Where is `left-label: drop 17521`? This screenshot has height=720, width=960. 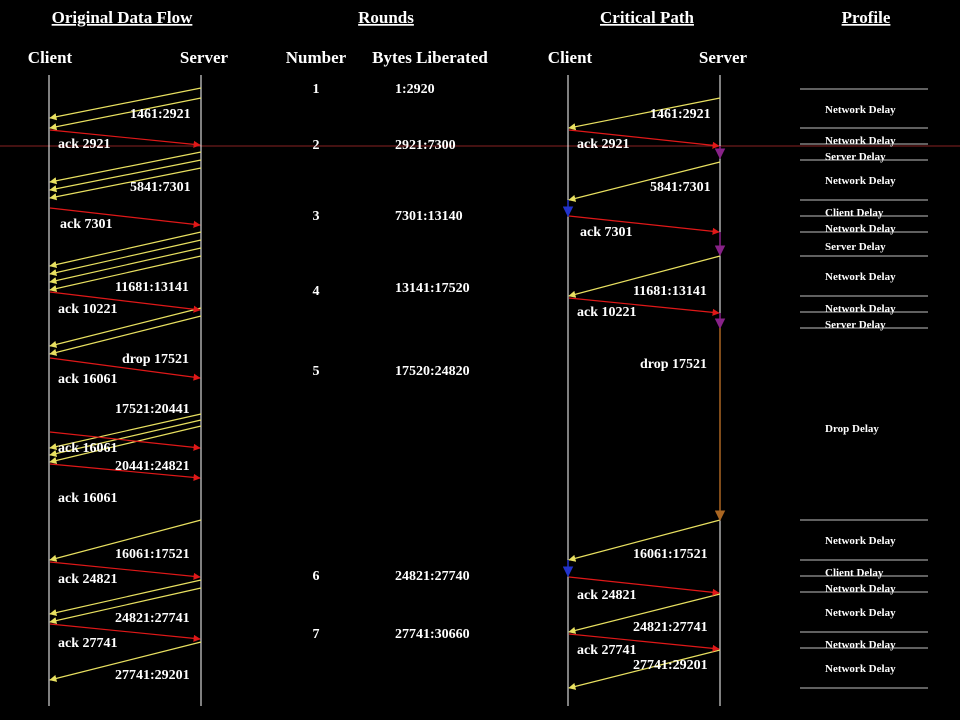
left-label: drop 17521 is located at coordinates (155, 359).